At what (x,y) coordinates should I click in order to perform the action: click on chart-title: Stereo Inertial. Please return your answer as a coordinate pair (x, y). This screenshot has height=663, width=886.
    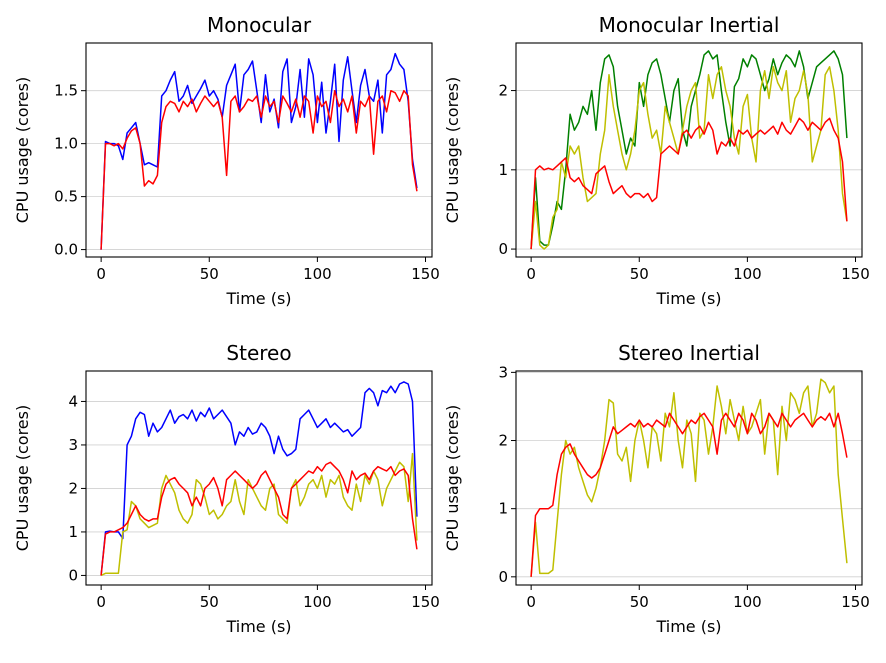
    Looking at the image, I should click on (689, 353).